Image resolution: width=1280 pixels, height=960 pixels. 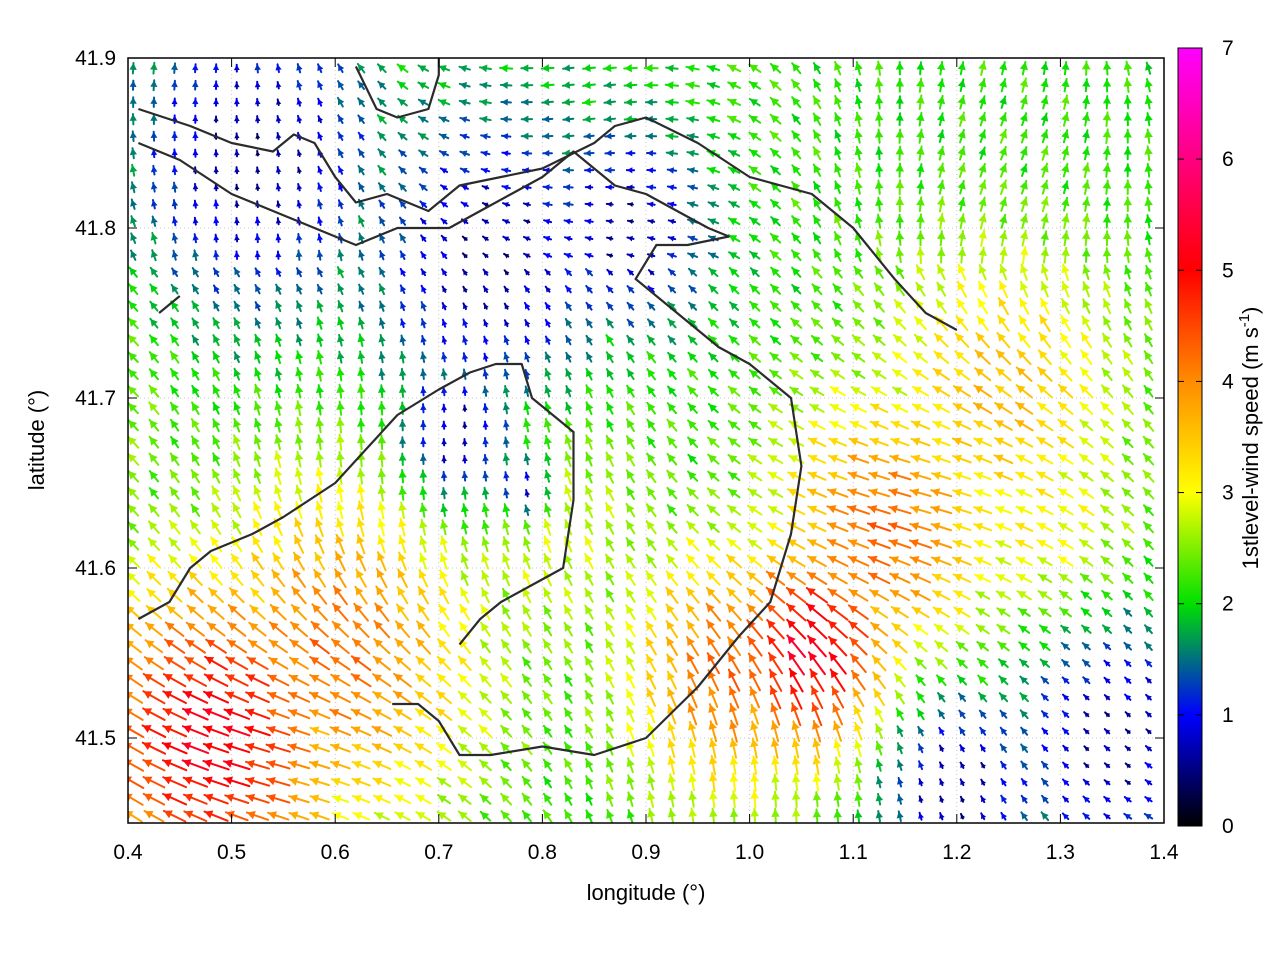 What do you see at coordinates (1228, 159) in the screenshot?
I see `colorbar-tick-label: 6` at bounding box center [1228, 159].